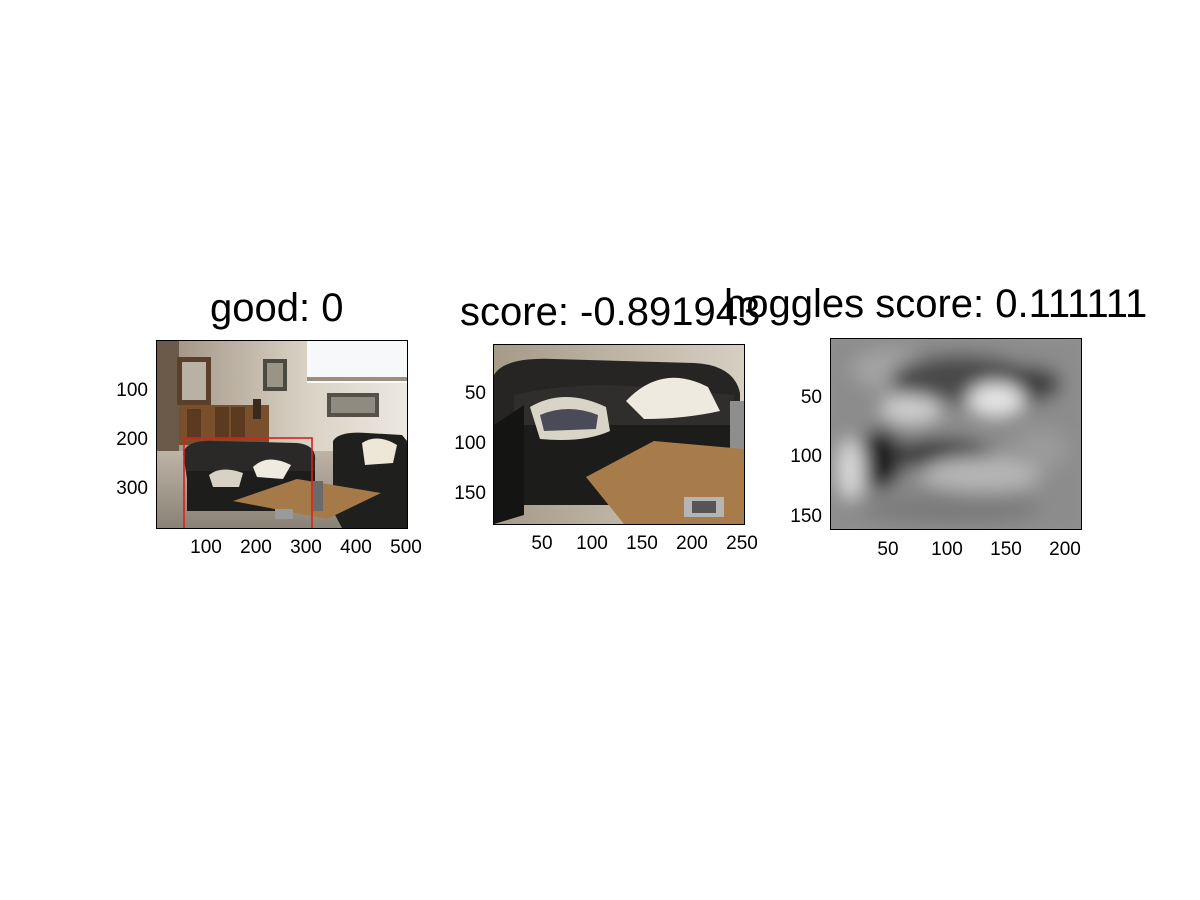 This screenshot has height=900, width=1200. I want to click on sofa-crop-image-panel, so click(619, 434).